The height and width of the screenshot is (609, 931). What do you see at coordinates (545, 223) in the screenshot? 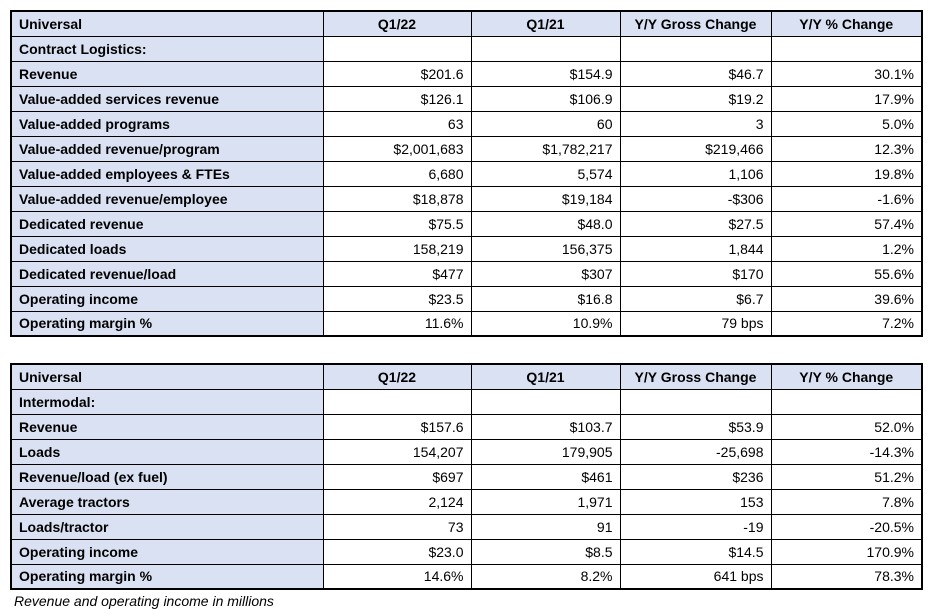
I see `cell-q1-21: $48.0` at bounding box center [545, 223].